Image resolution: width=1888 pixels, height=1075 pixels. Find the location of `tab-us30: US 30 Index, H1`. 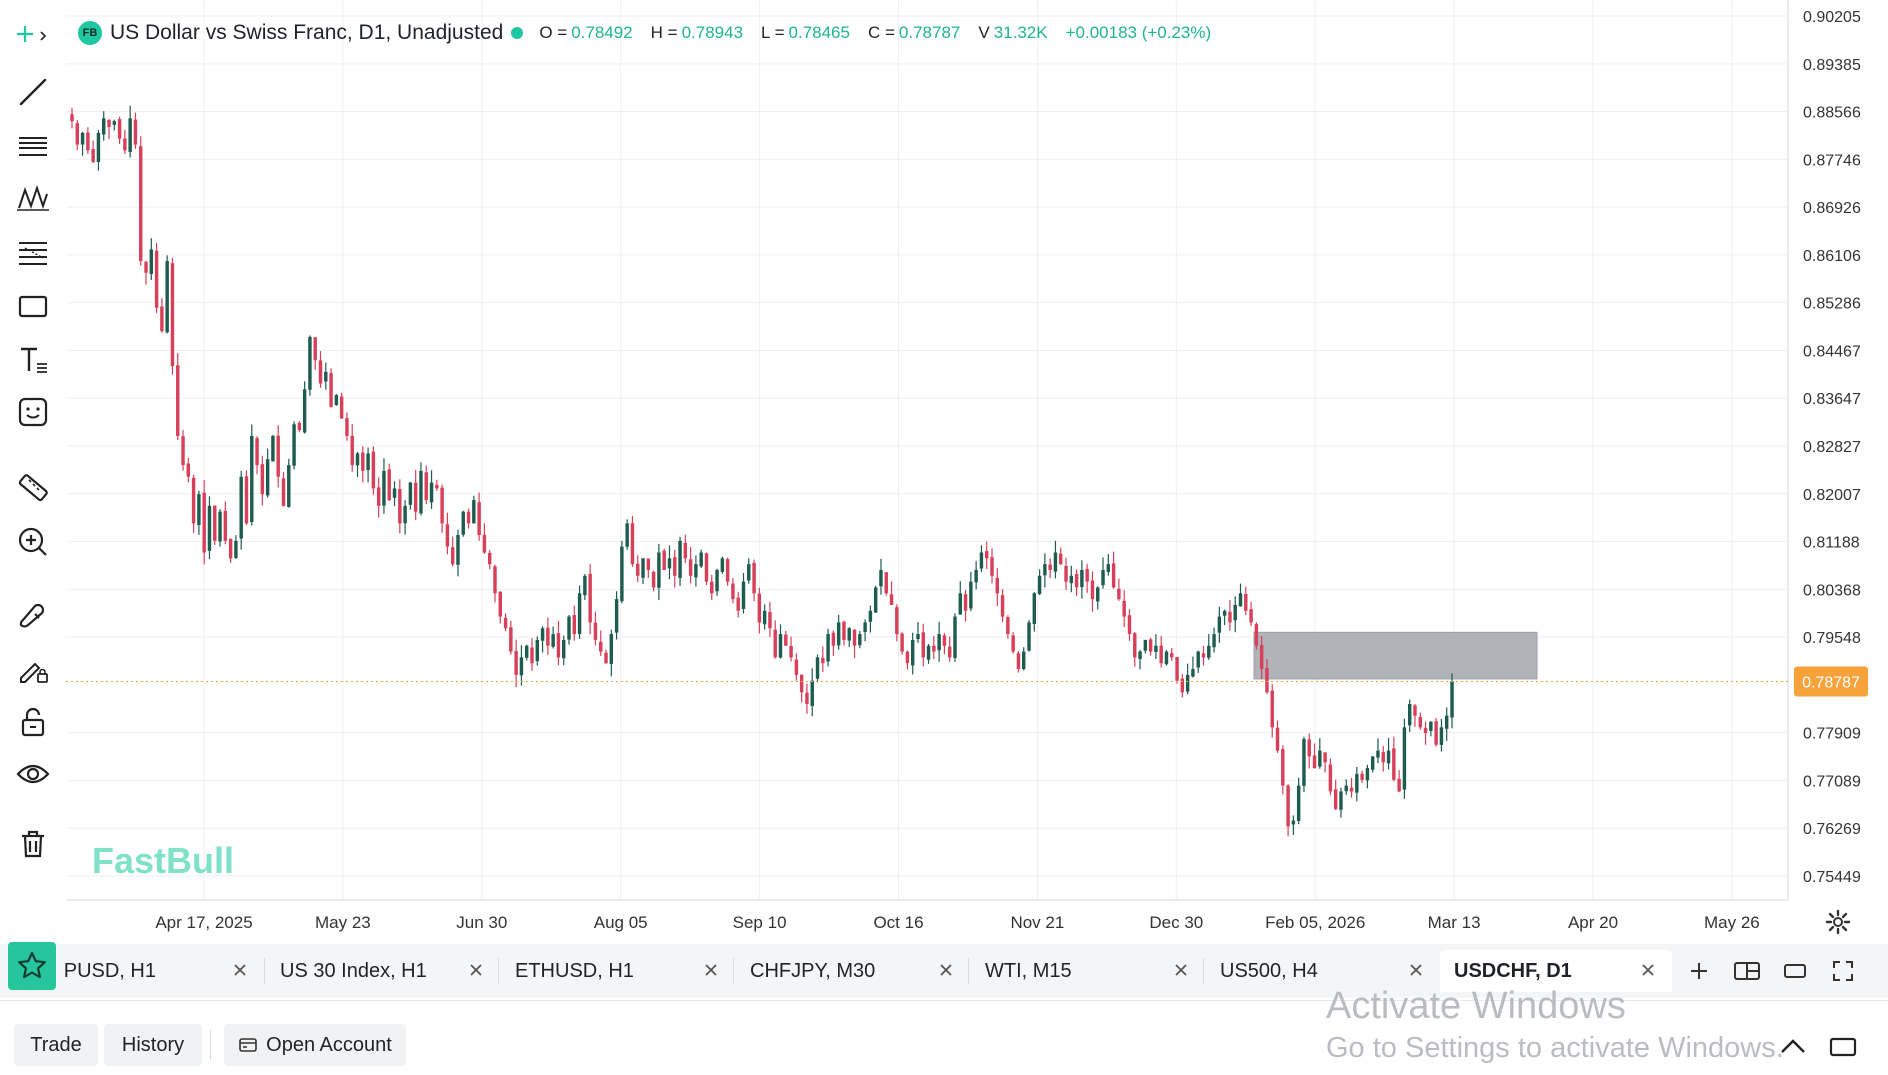

tab-us30: US 30 Index, H1 is located at coordinates (390, 971).